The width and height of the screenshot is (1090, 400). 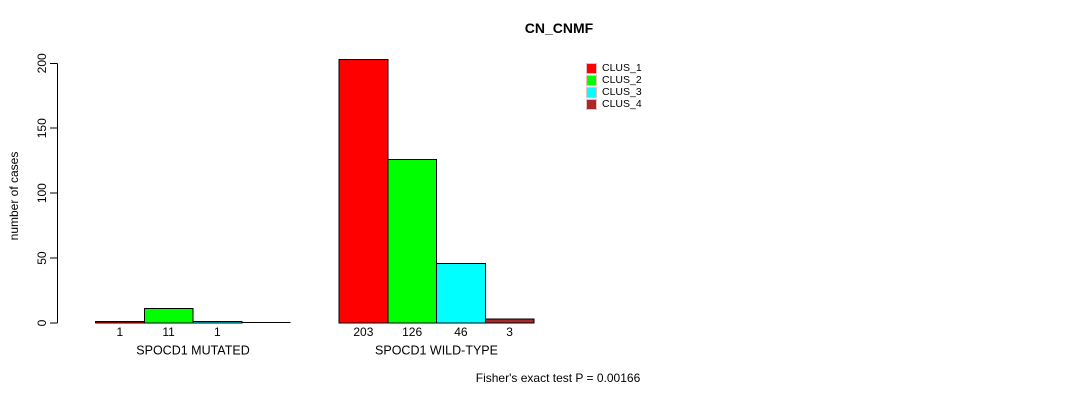 What do you see at coordinates (558, 378) in the screenshot?
I see `fisher-test-note: Fisher's exact test P = 0.00166` at bounding box center [558, 378].